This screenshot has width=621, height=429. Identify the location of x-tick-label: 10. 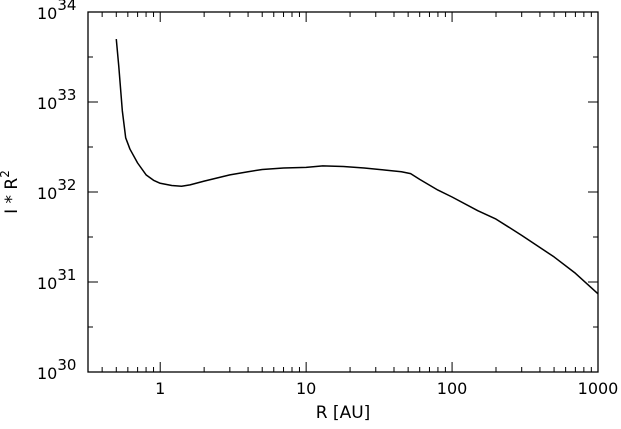
(306, 388).